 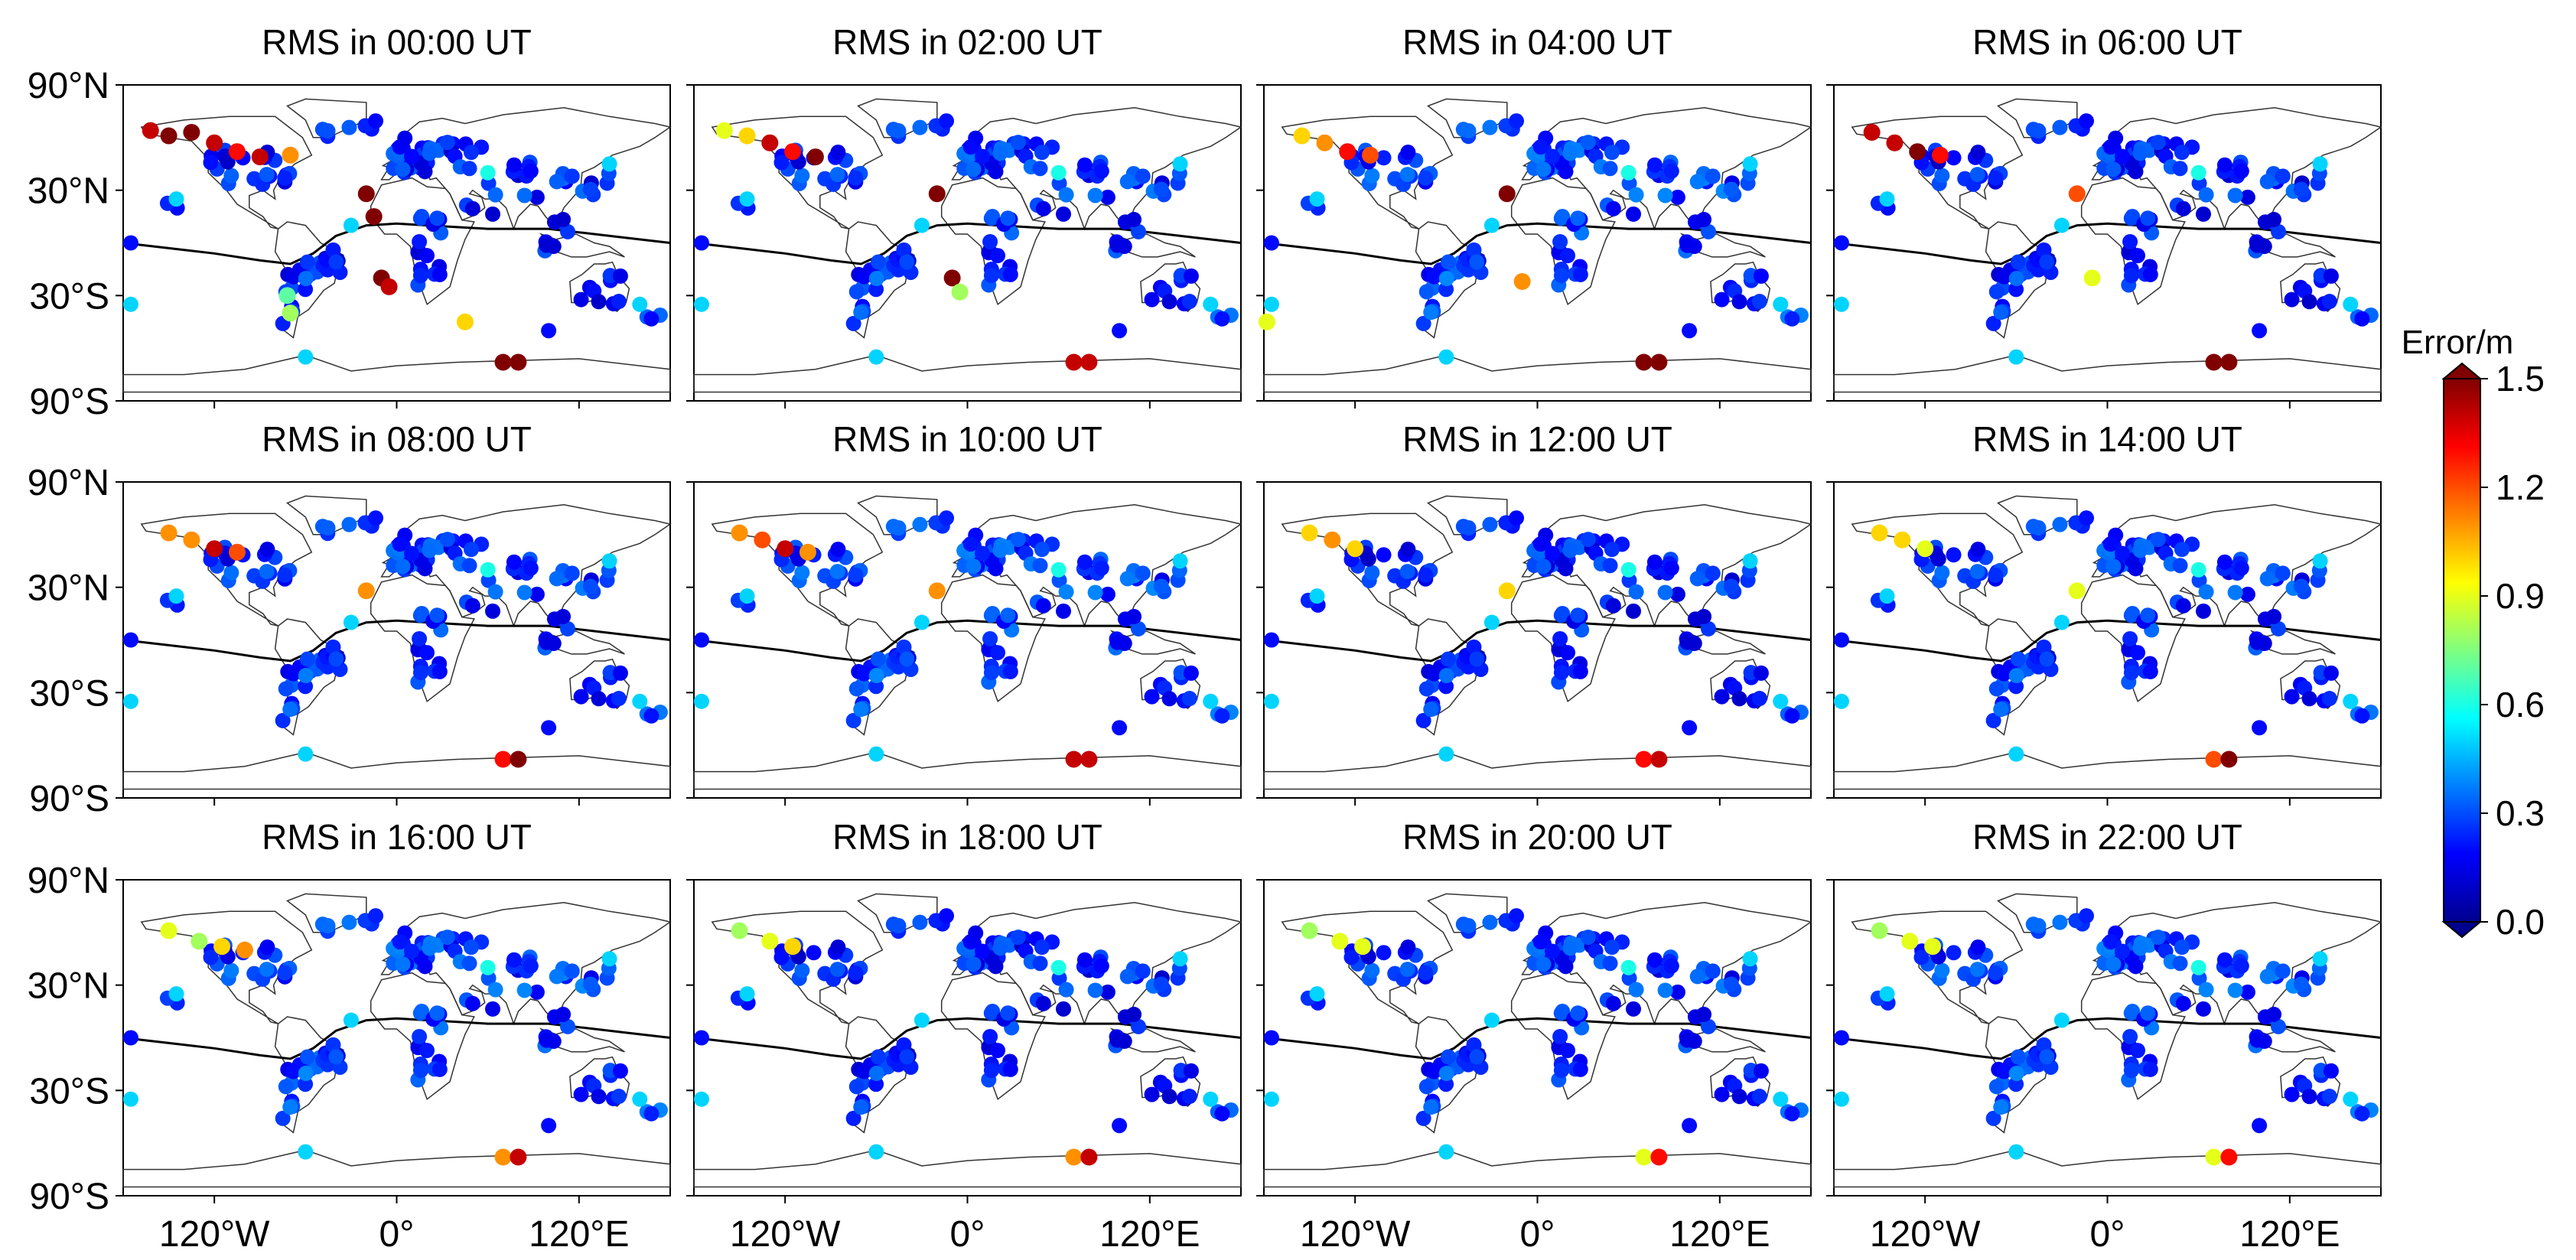 I want to click on panel-title: RMS in 02:00 UT, so click(x=967, y=42).